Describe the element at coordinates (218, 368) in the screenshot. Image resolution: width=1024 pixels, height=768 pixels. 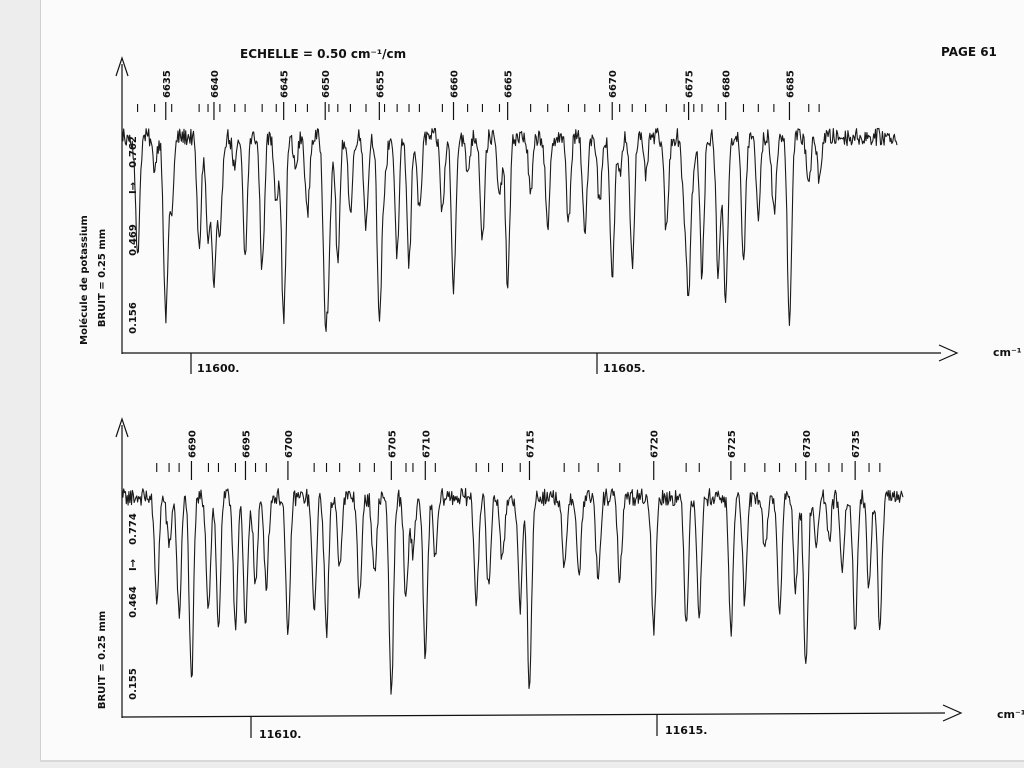
I see `top-x-tick-label: 11600.` at that location.